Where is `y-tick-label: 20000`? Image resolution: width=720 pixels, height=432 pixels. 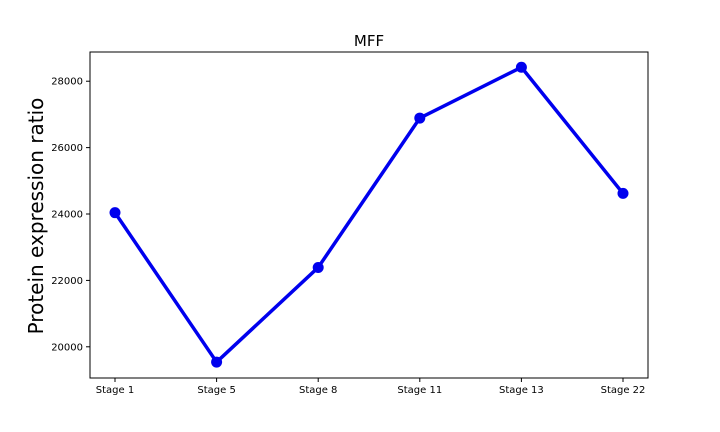
y-tick-label: 20000 is located at coordinates (67, 347).